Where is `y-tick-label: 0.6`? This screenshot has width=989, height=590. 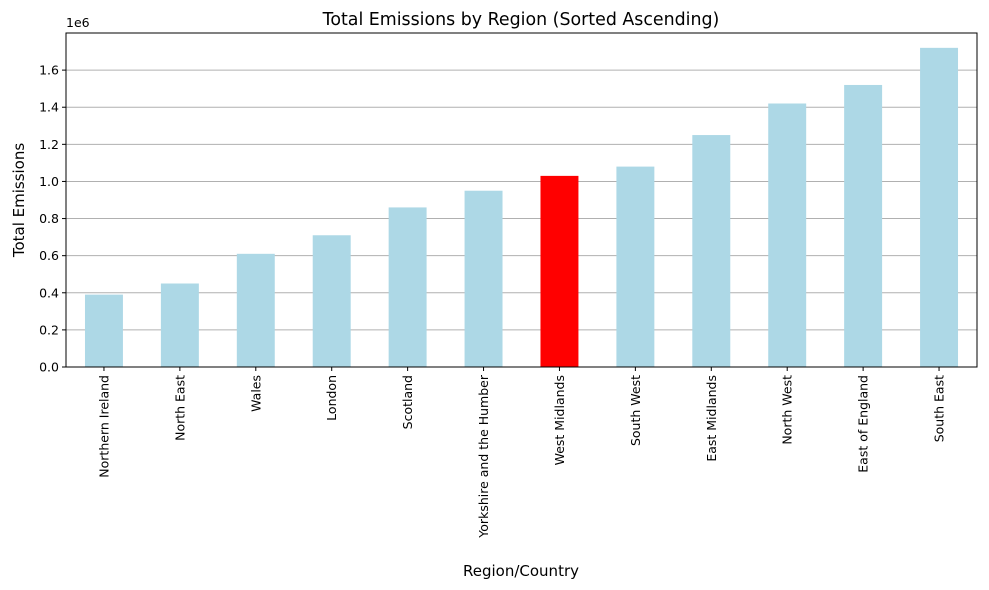 y-tick-label: 0.6 is located at coordinates (49, 255).